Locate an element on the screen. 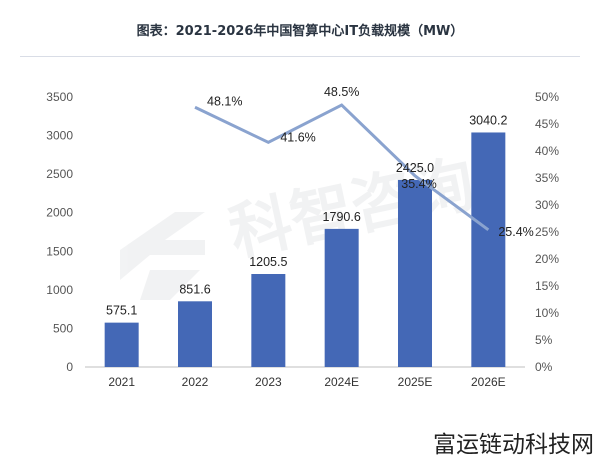 Image resolution: width=600 pixels, height=465 pixels. left-axis-tick-label: 500 is located at coordinates (63, 328).